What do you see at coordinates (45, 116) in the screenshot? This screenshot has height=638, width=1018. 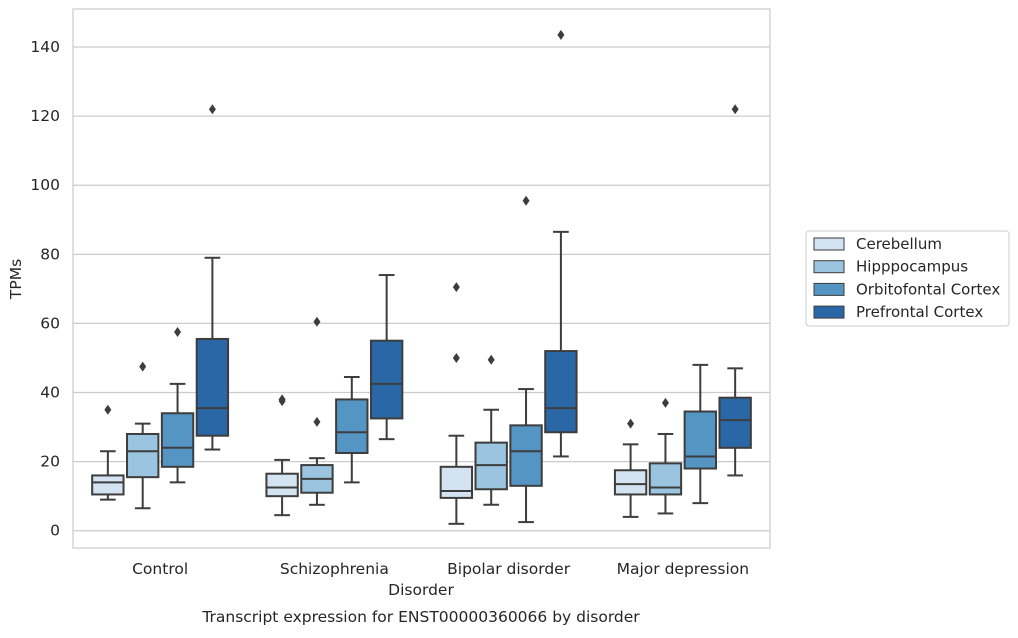 I see `y-tick-label: 120` at bounding box center [45, 116].